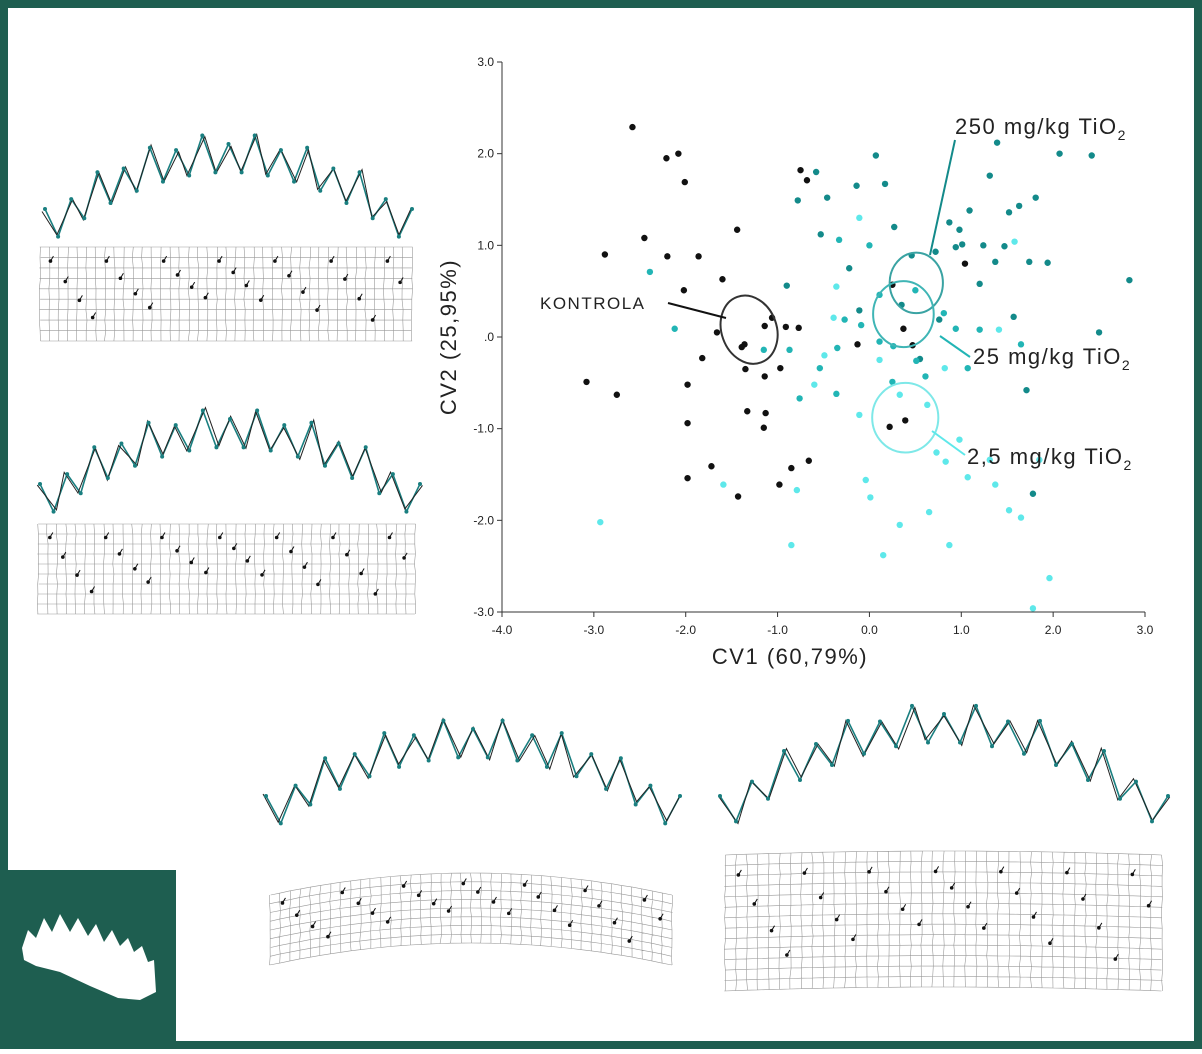 The height and width of the screenshot is (1054, 1202). Describe the element at coordinates (916, 283) in the screenshot. I see `confidence-ellipse` at that location.